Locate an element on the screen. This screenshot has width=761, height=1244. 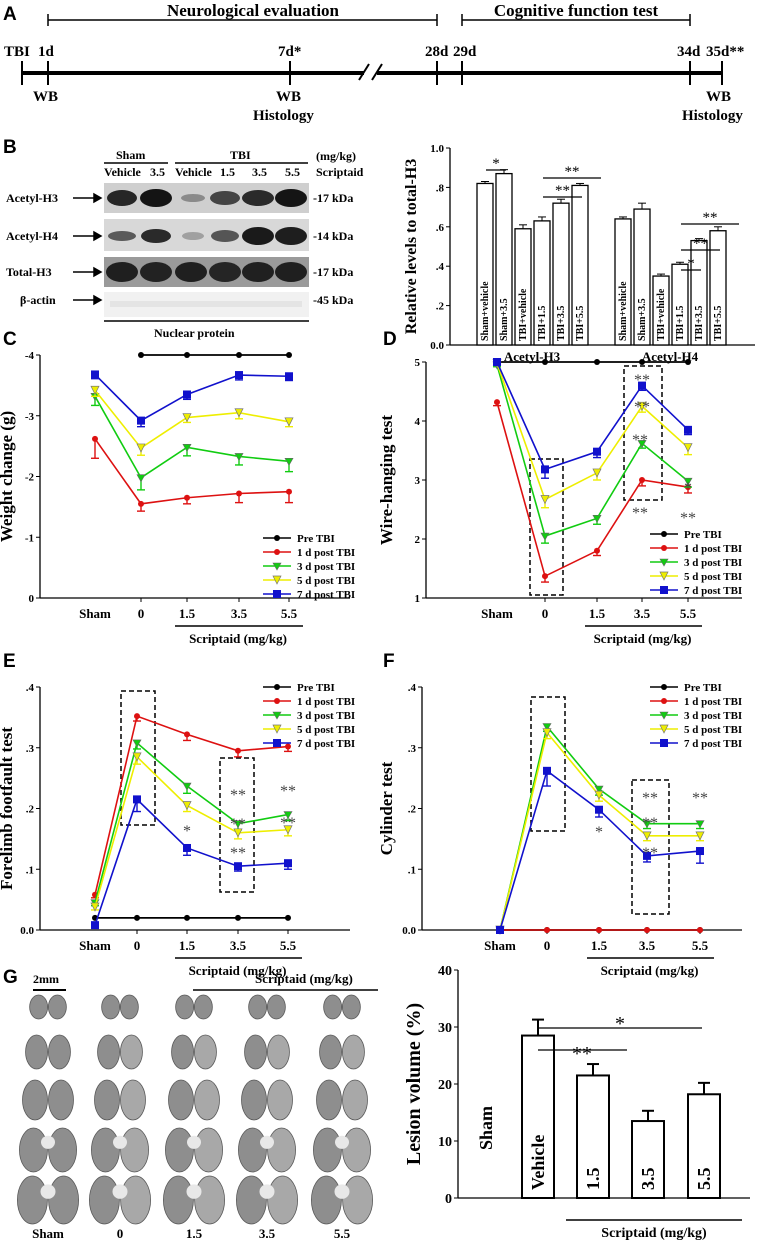
y-axis-label: Wire-hanging test is located at coordinates (386, 480).